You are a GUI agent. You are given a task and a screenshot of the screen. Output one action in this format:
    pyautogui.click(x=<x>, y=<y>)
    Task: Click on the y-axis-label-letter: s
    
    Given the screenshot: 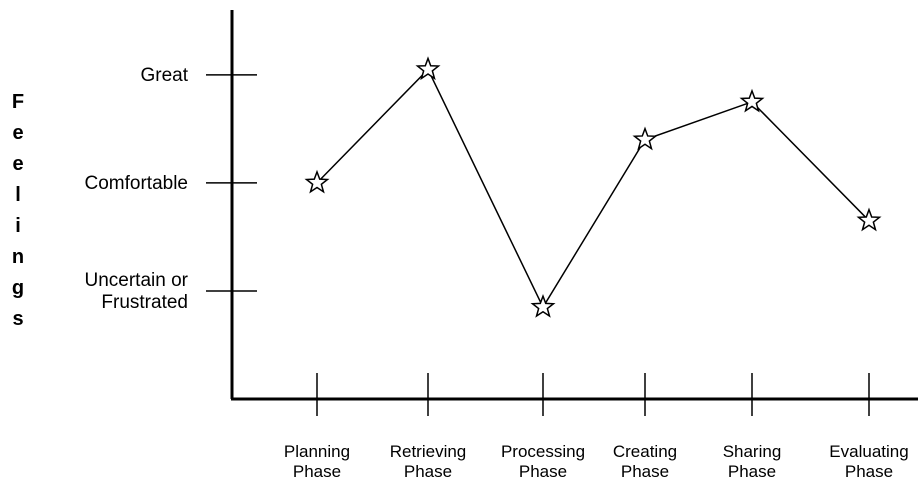 What is the action you would take?
    pyautogui.click(x=17, y=319)
    